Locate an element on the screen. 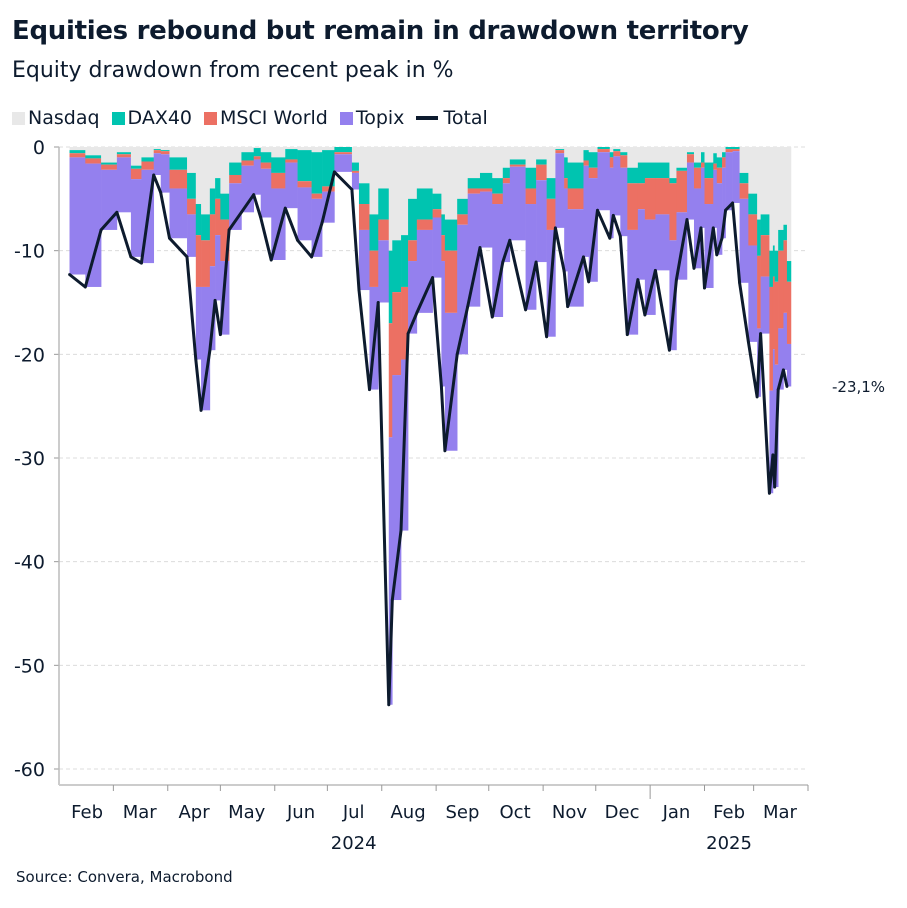 This screenshot has width=907, height=908. legend: Nasdaq DAX40 MSCI World Topix Total is located at coordinates (253, 118).